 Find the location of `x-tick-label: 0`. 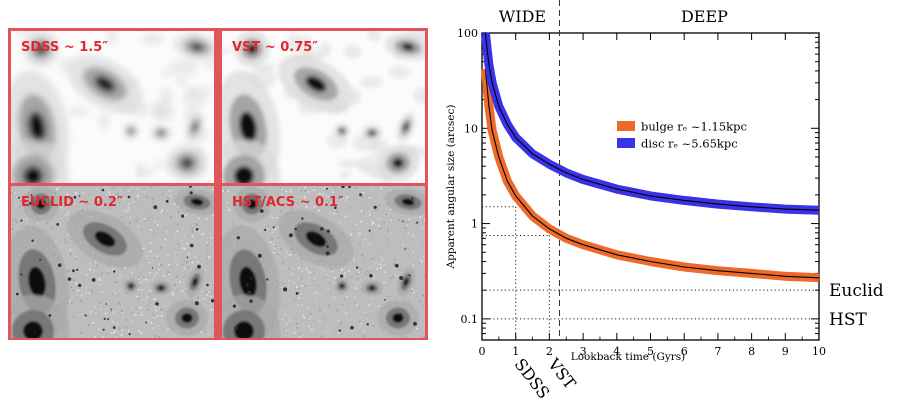

x-tick-label: 0 is located at coordinates (482, 351).